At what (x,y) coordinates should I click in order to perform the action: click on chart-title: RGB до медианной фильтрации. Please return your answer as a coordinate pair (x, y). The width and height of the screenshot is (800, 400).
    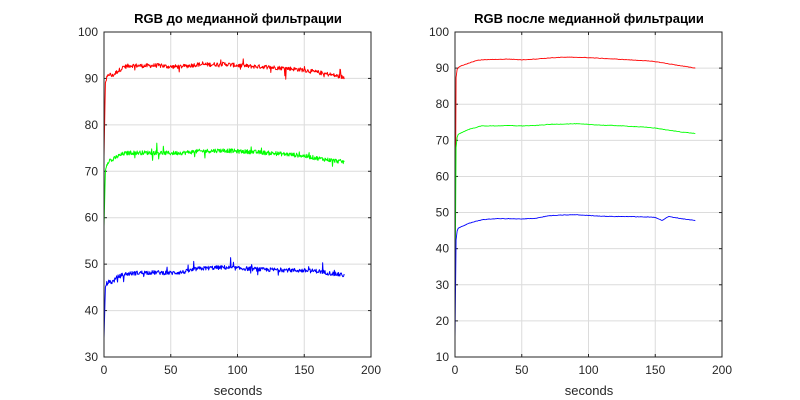
    Looking at the image, I should click on (238, 18).